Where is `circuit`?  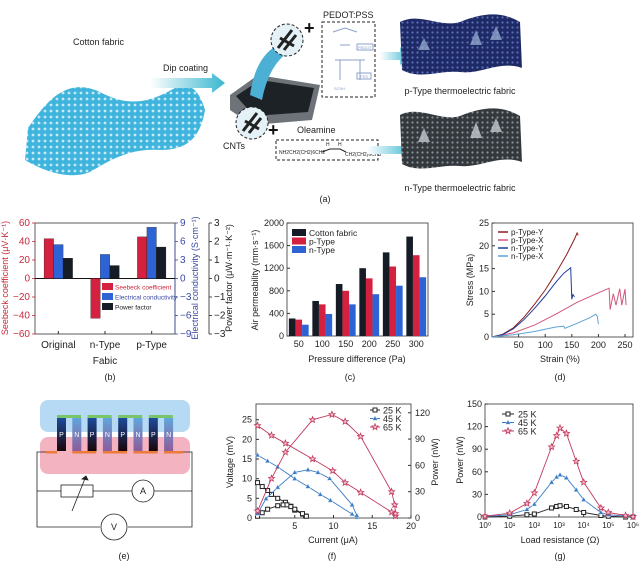 circuit is located at coordinates (114, 496).